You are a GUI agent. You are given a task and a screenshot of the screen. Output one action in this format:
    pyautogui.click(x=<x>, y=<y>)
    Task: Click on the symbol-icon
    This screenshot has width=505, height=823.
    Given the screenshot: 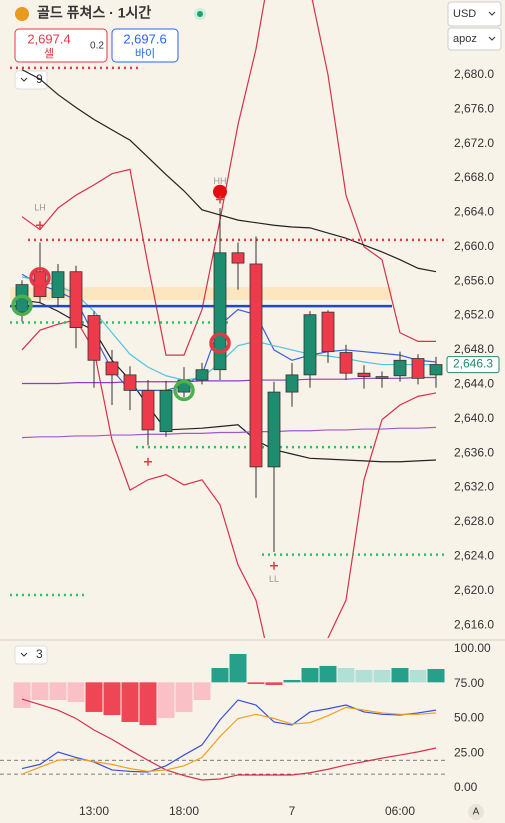 What is the action you would take?
    pyautogui.click(x=22, y=14)
    